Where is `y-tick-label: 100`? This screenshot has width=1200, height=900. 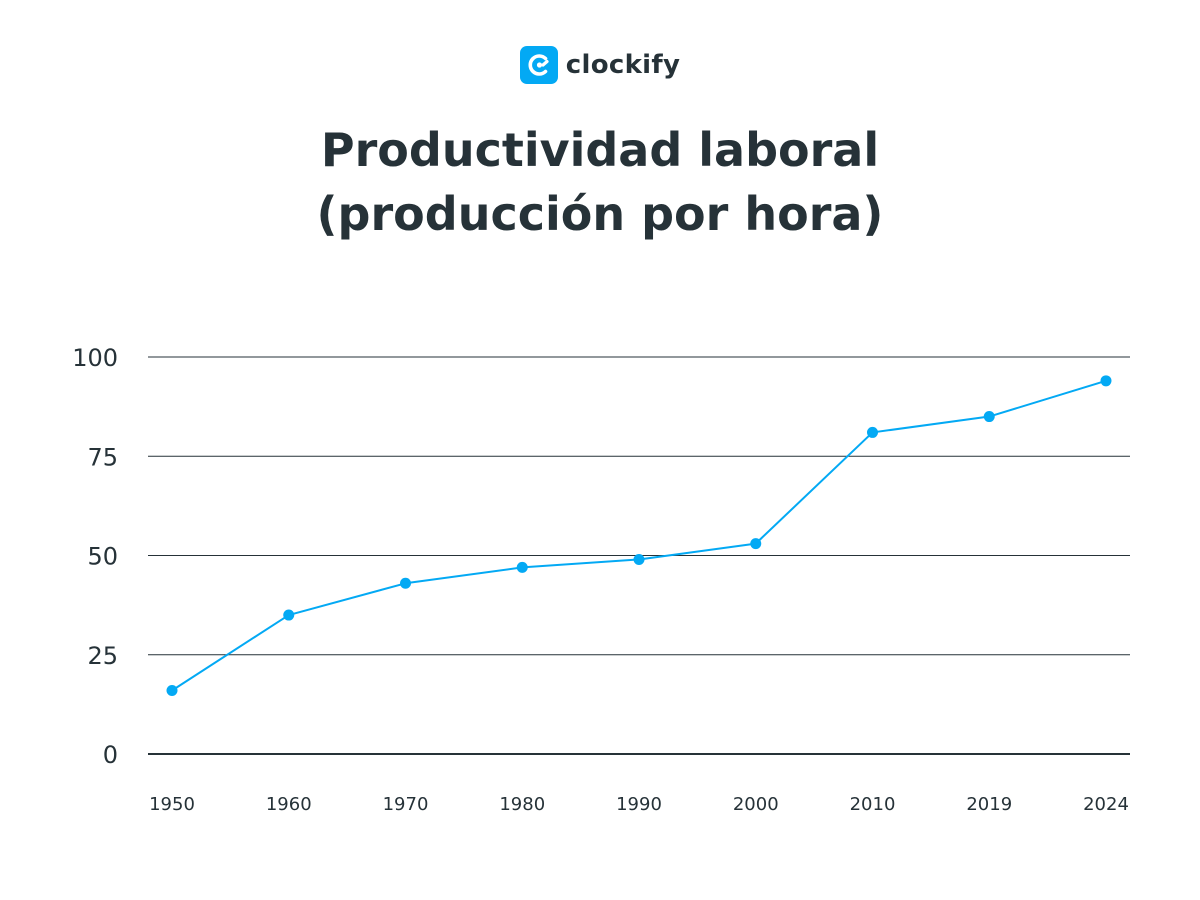
y-tick-label: 100 is located at coordinates (95, 358).